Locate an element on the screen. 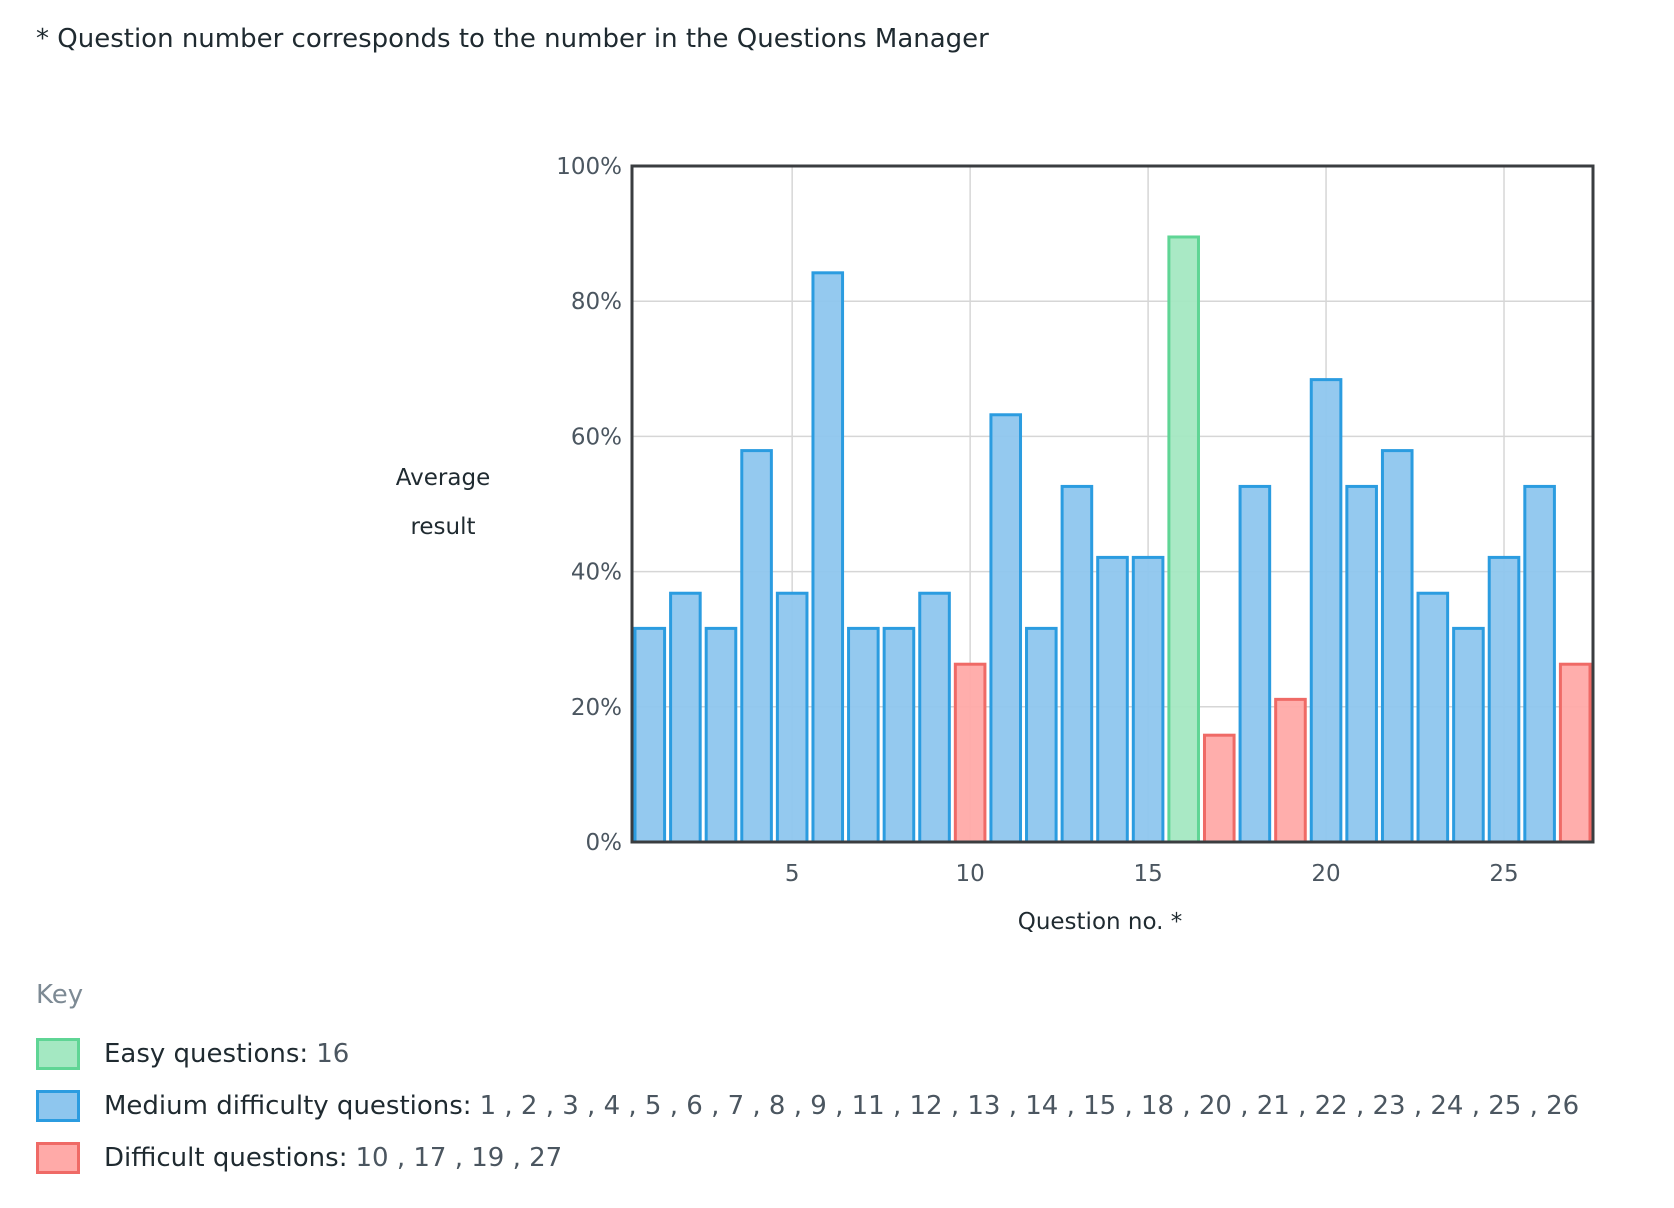 The height and width of the screenshot is (1208, 1674). x-tick-label: 20 is located at coordinates (1325, 874).